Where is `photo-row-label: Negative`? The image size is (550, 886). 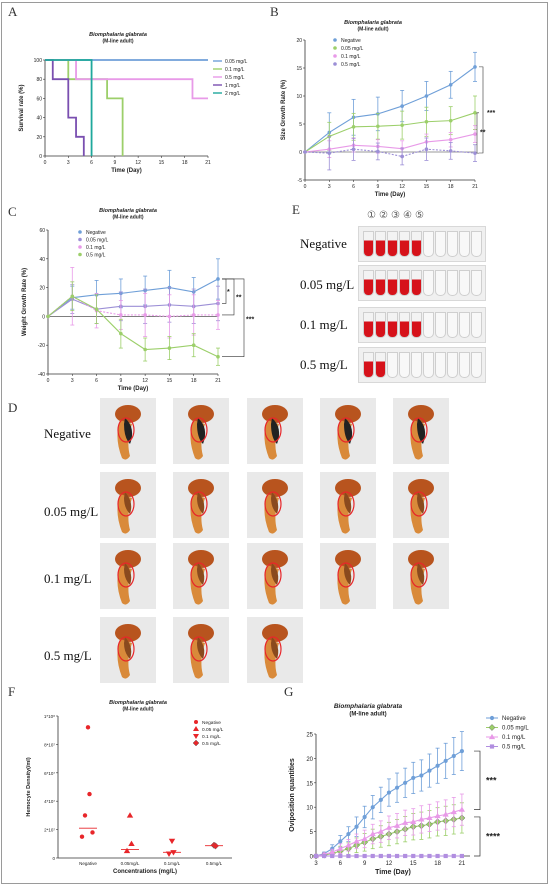 photo-row-label: Negative is located at coordinates (67, 433).